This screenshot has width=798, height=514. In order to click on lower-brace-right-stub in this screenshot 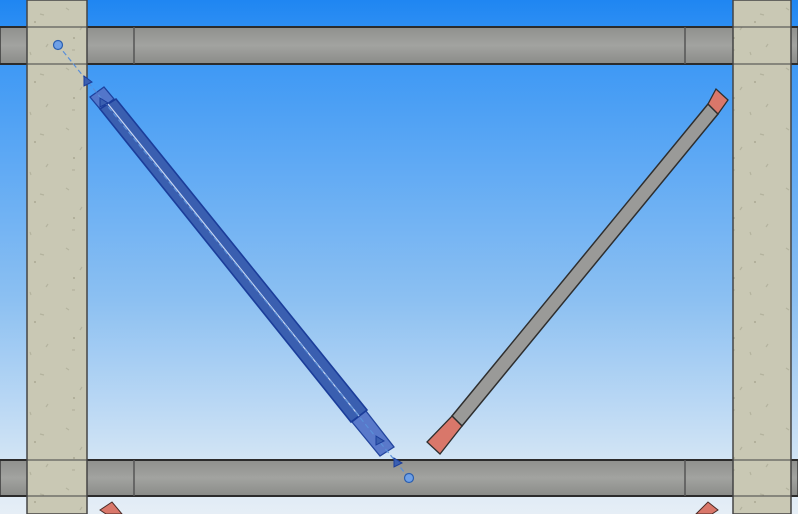, I will do `click(707, 507)`.